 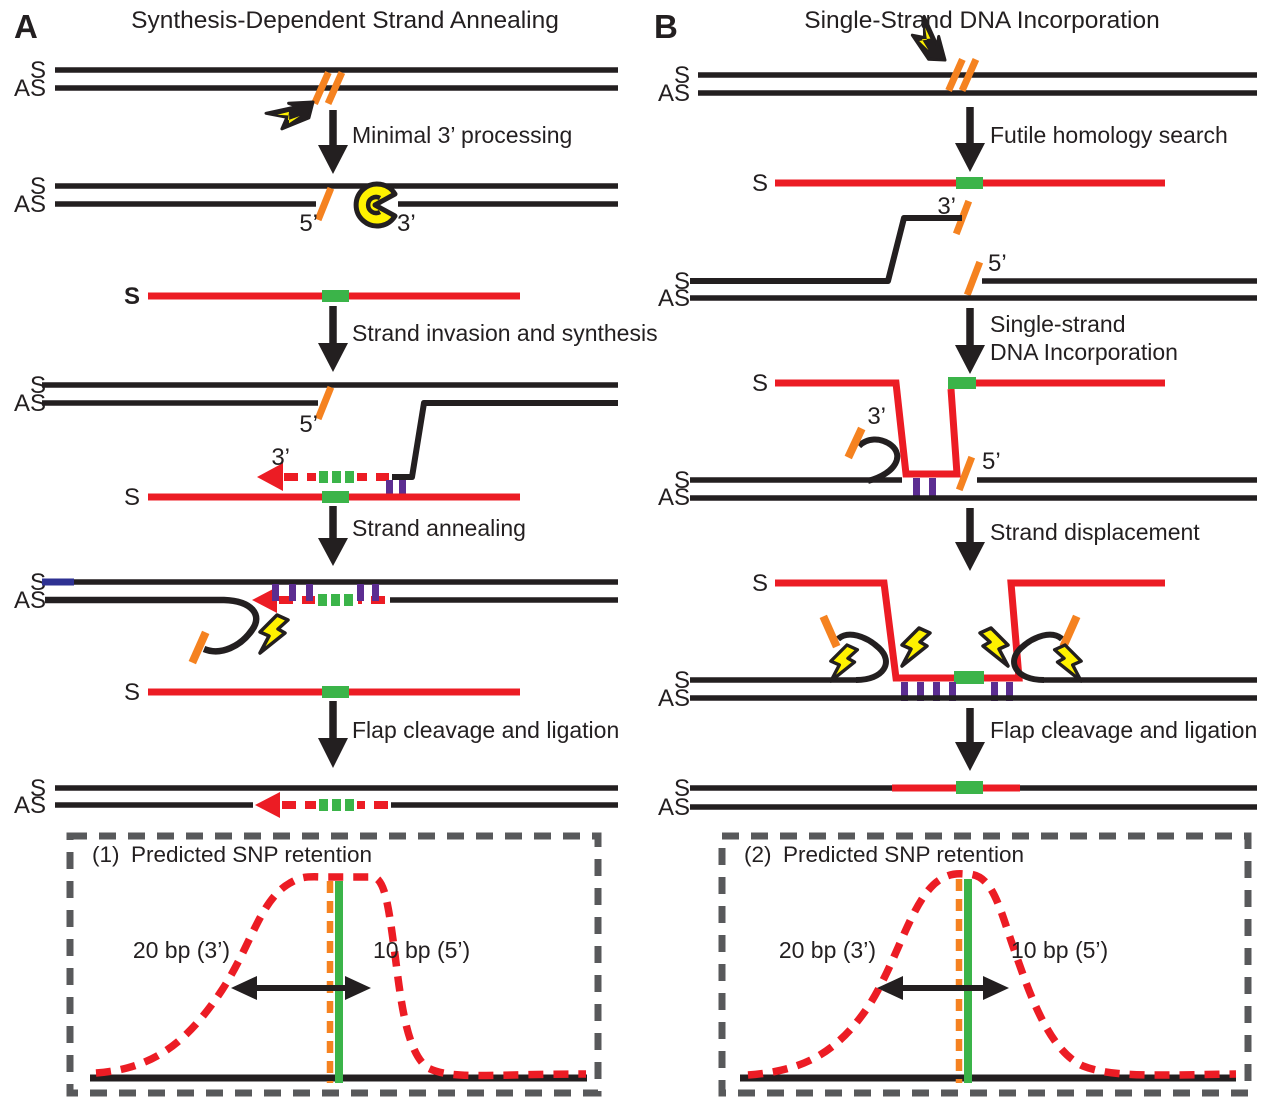 I want to click on exonuclease-pacman-icon, so click(x=375, y=205).